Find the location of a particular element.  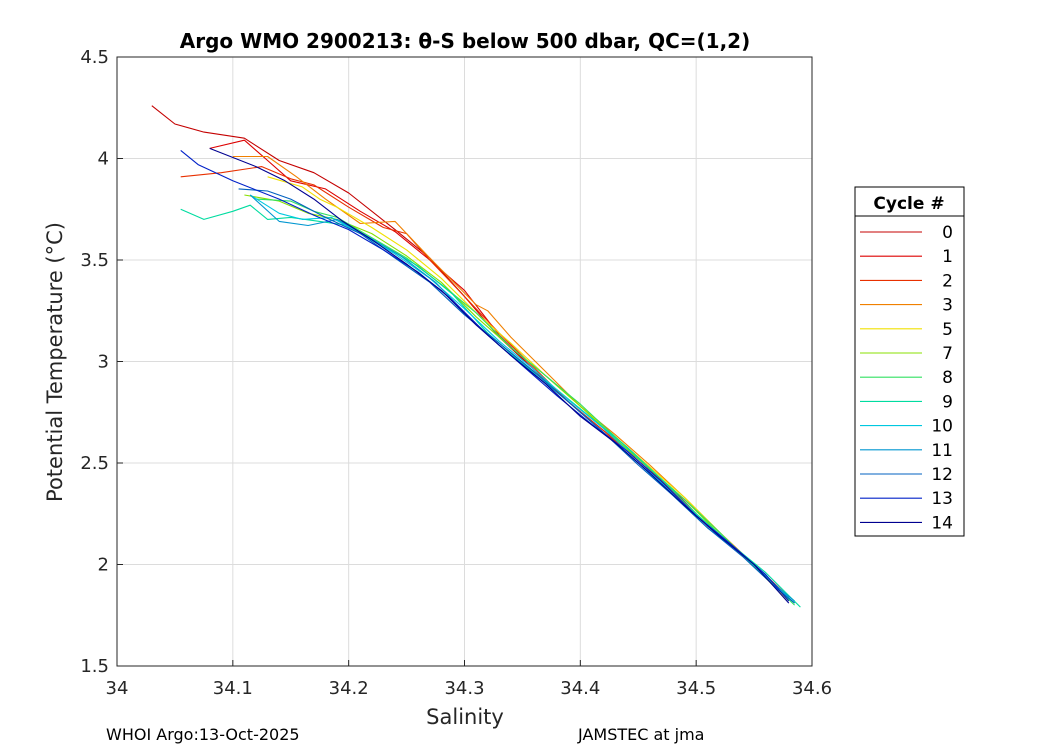

legend-label-cycle-13: 13 is located at coordinates (942, 499).